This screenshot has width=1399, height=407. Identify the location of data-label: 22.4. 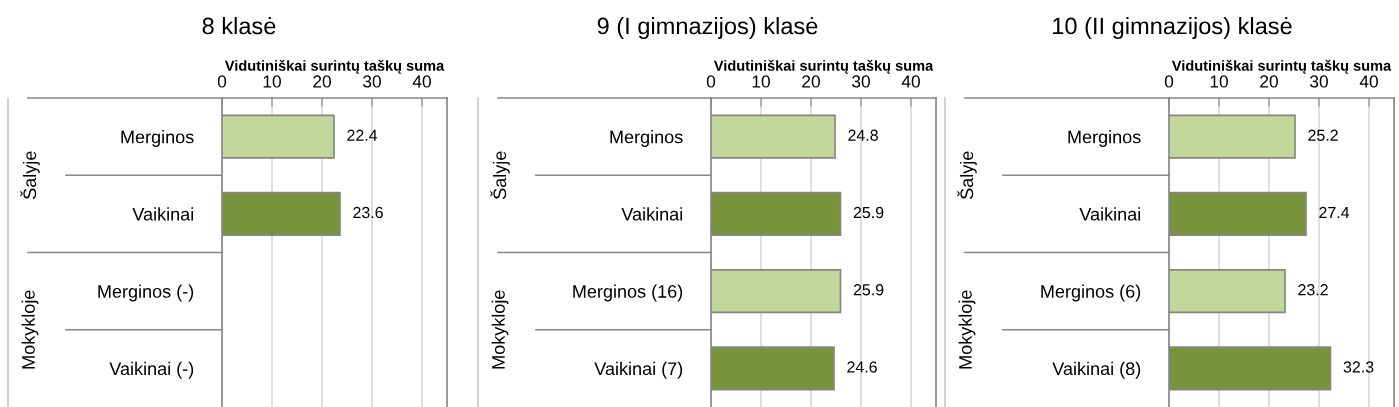
(362, 135).